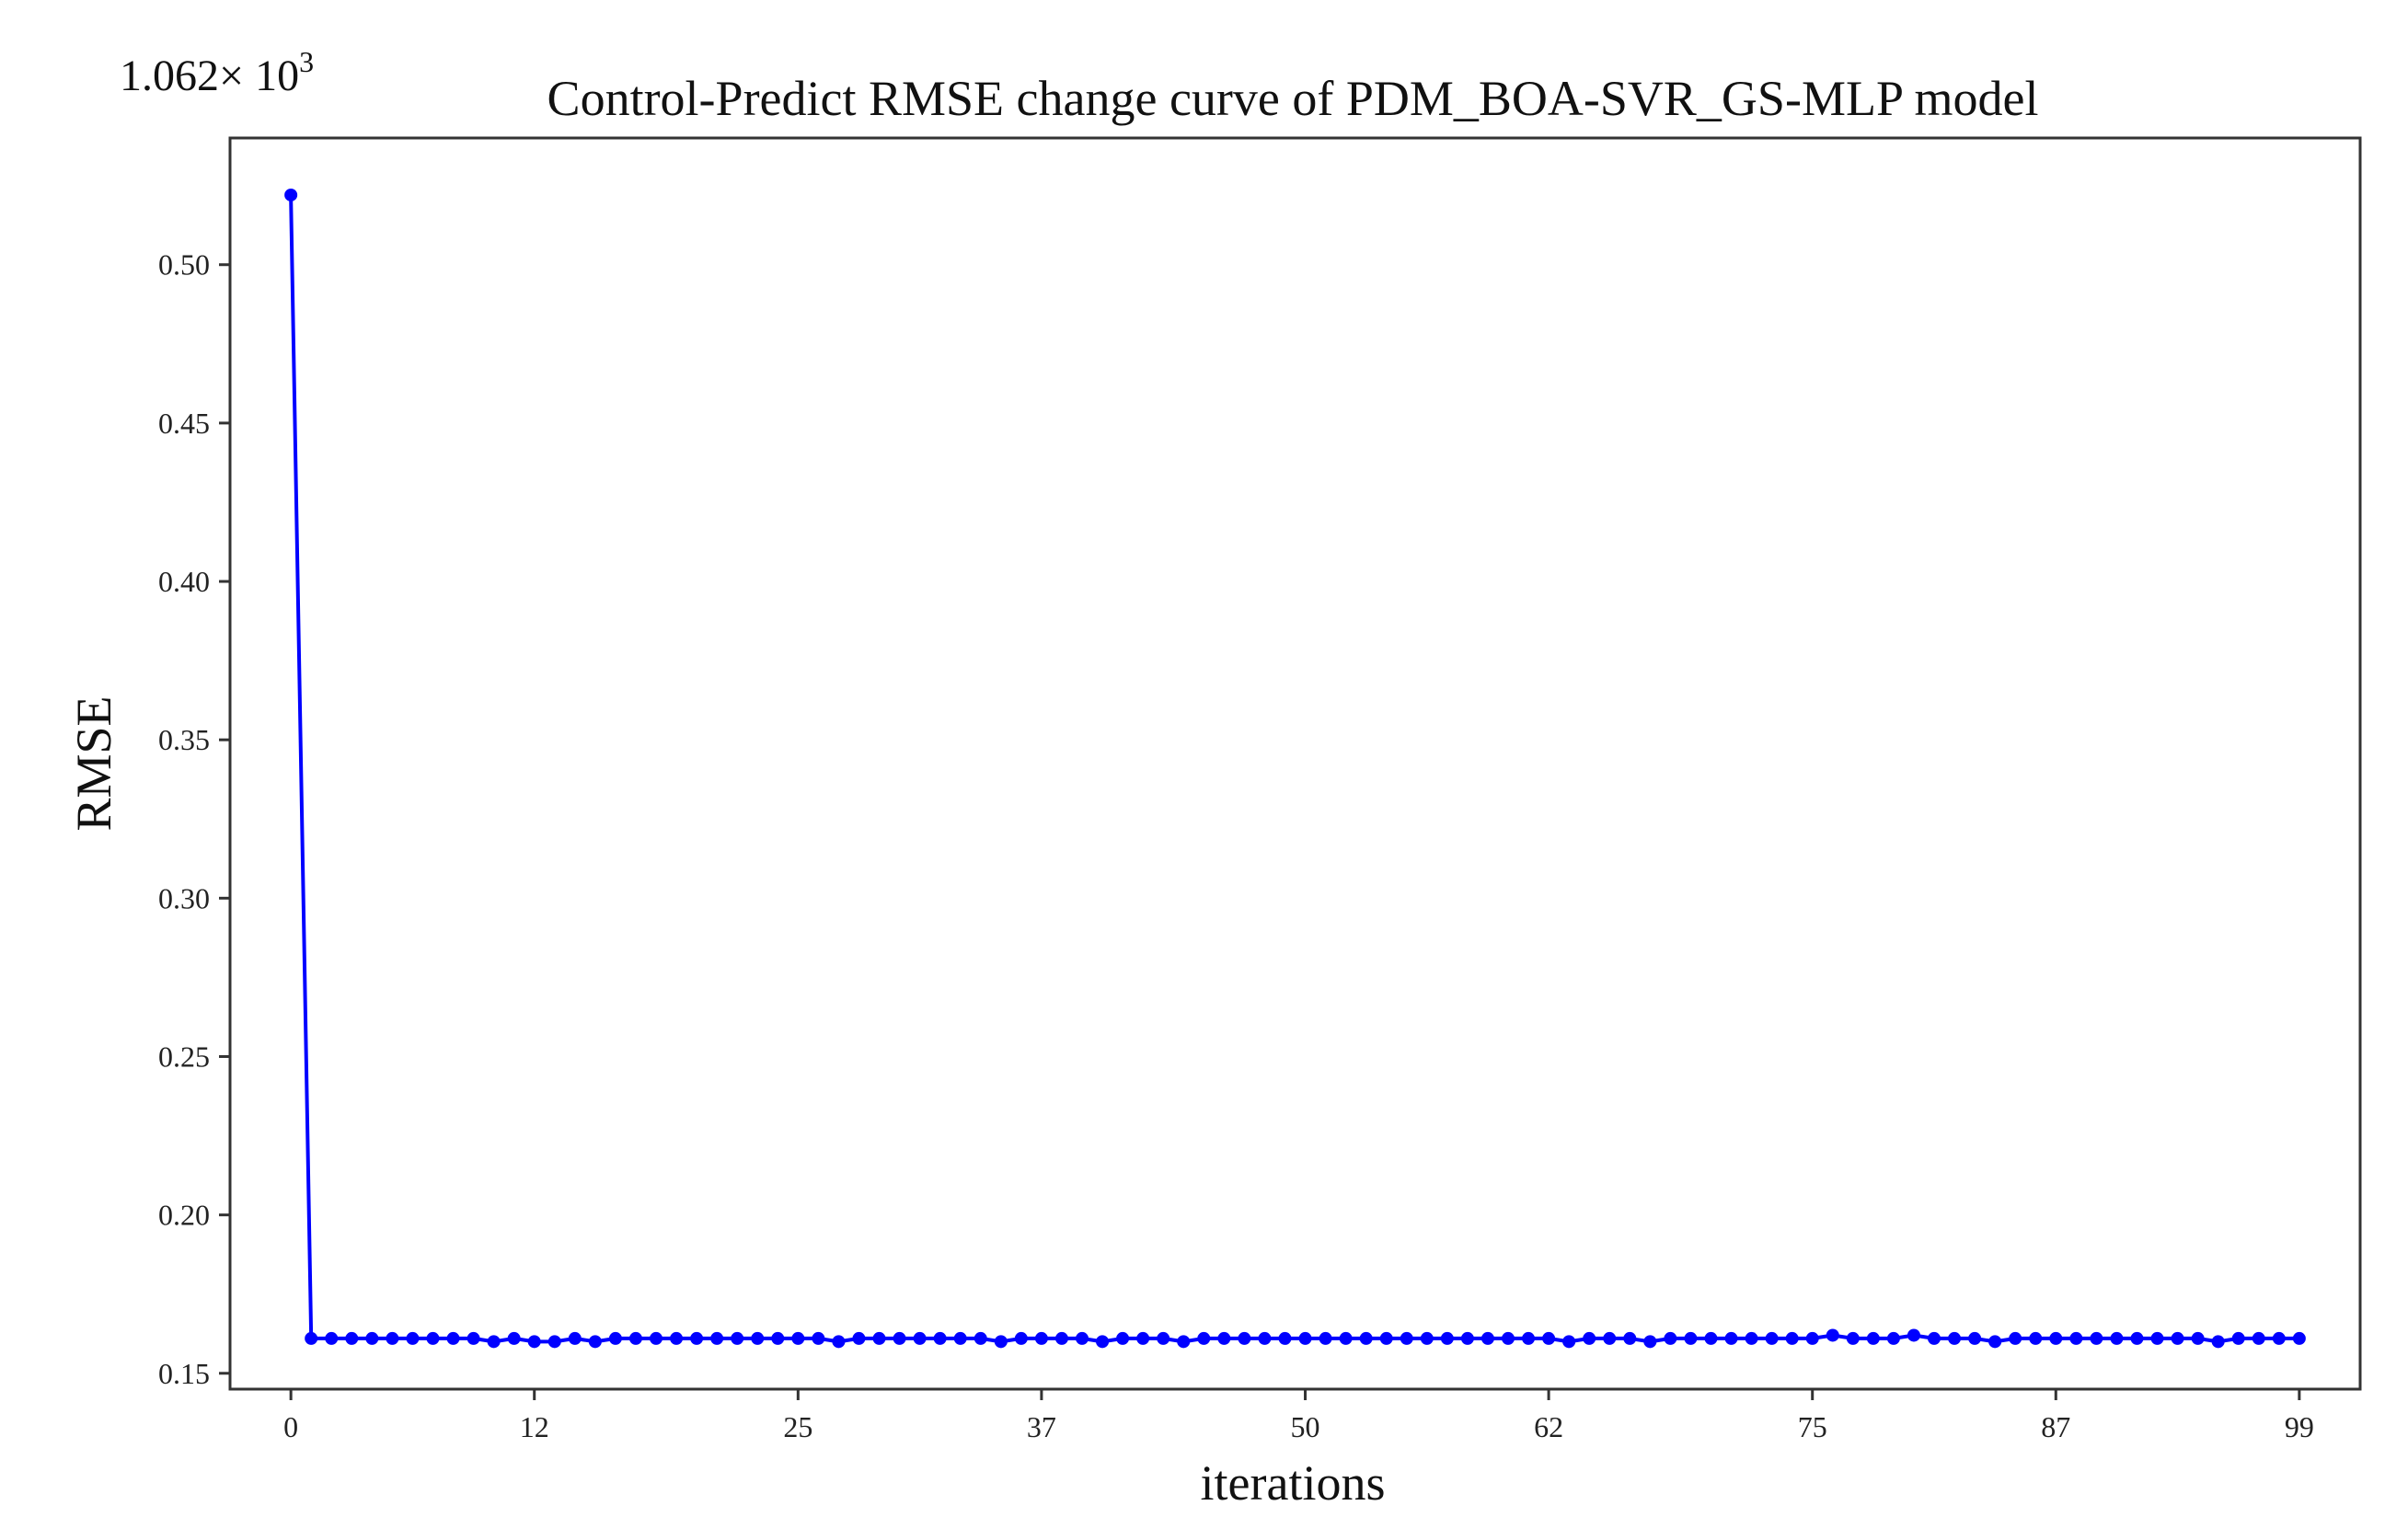  Describe the element at coordinates (1293, 1483) in the screenshot. I see `x-axis-title: iterations` at that location.